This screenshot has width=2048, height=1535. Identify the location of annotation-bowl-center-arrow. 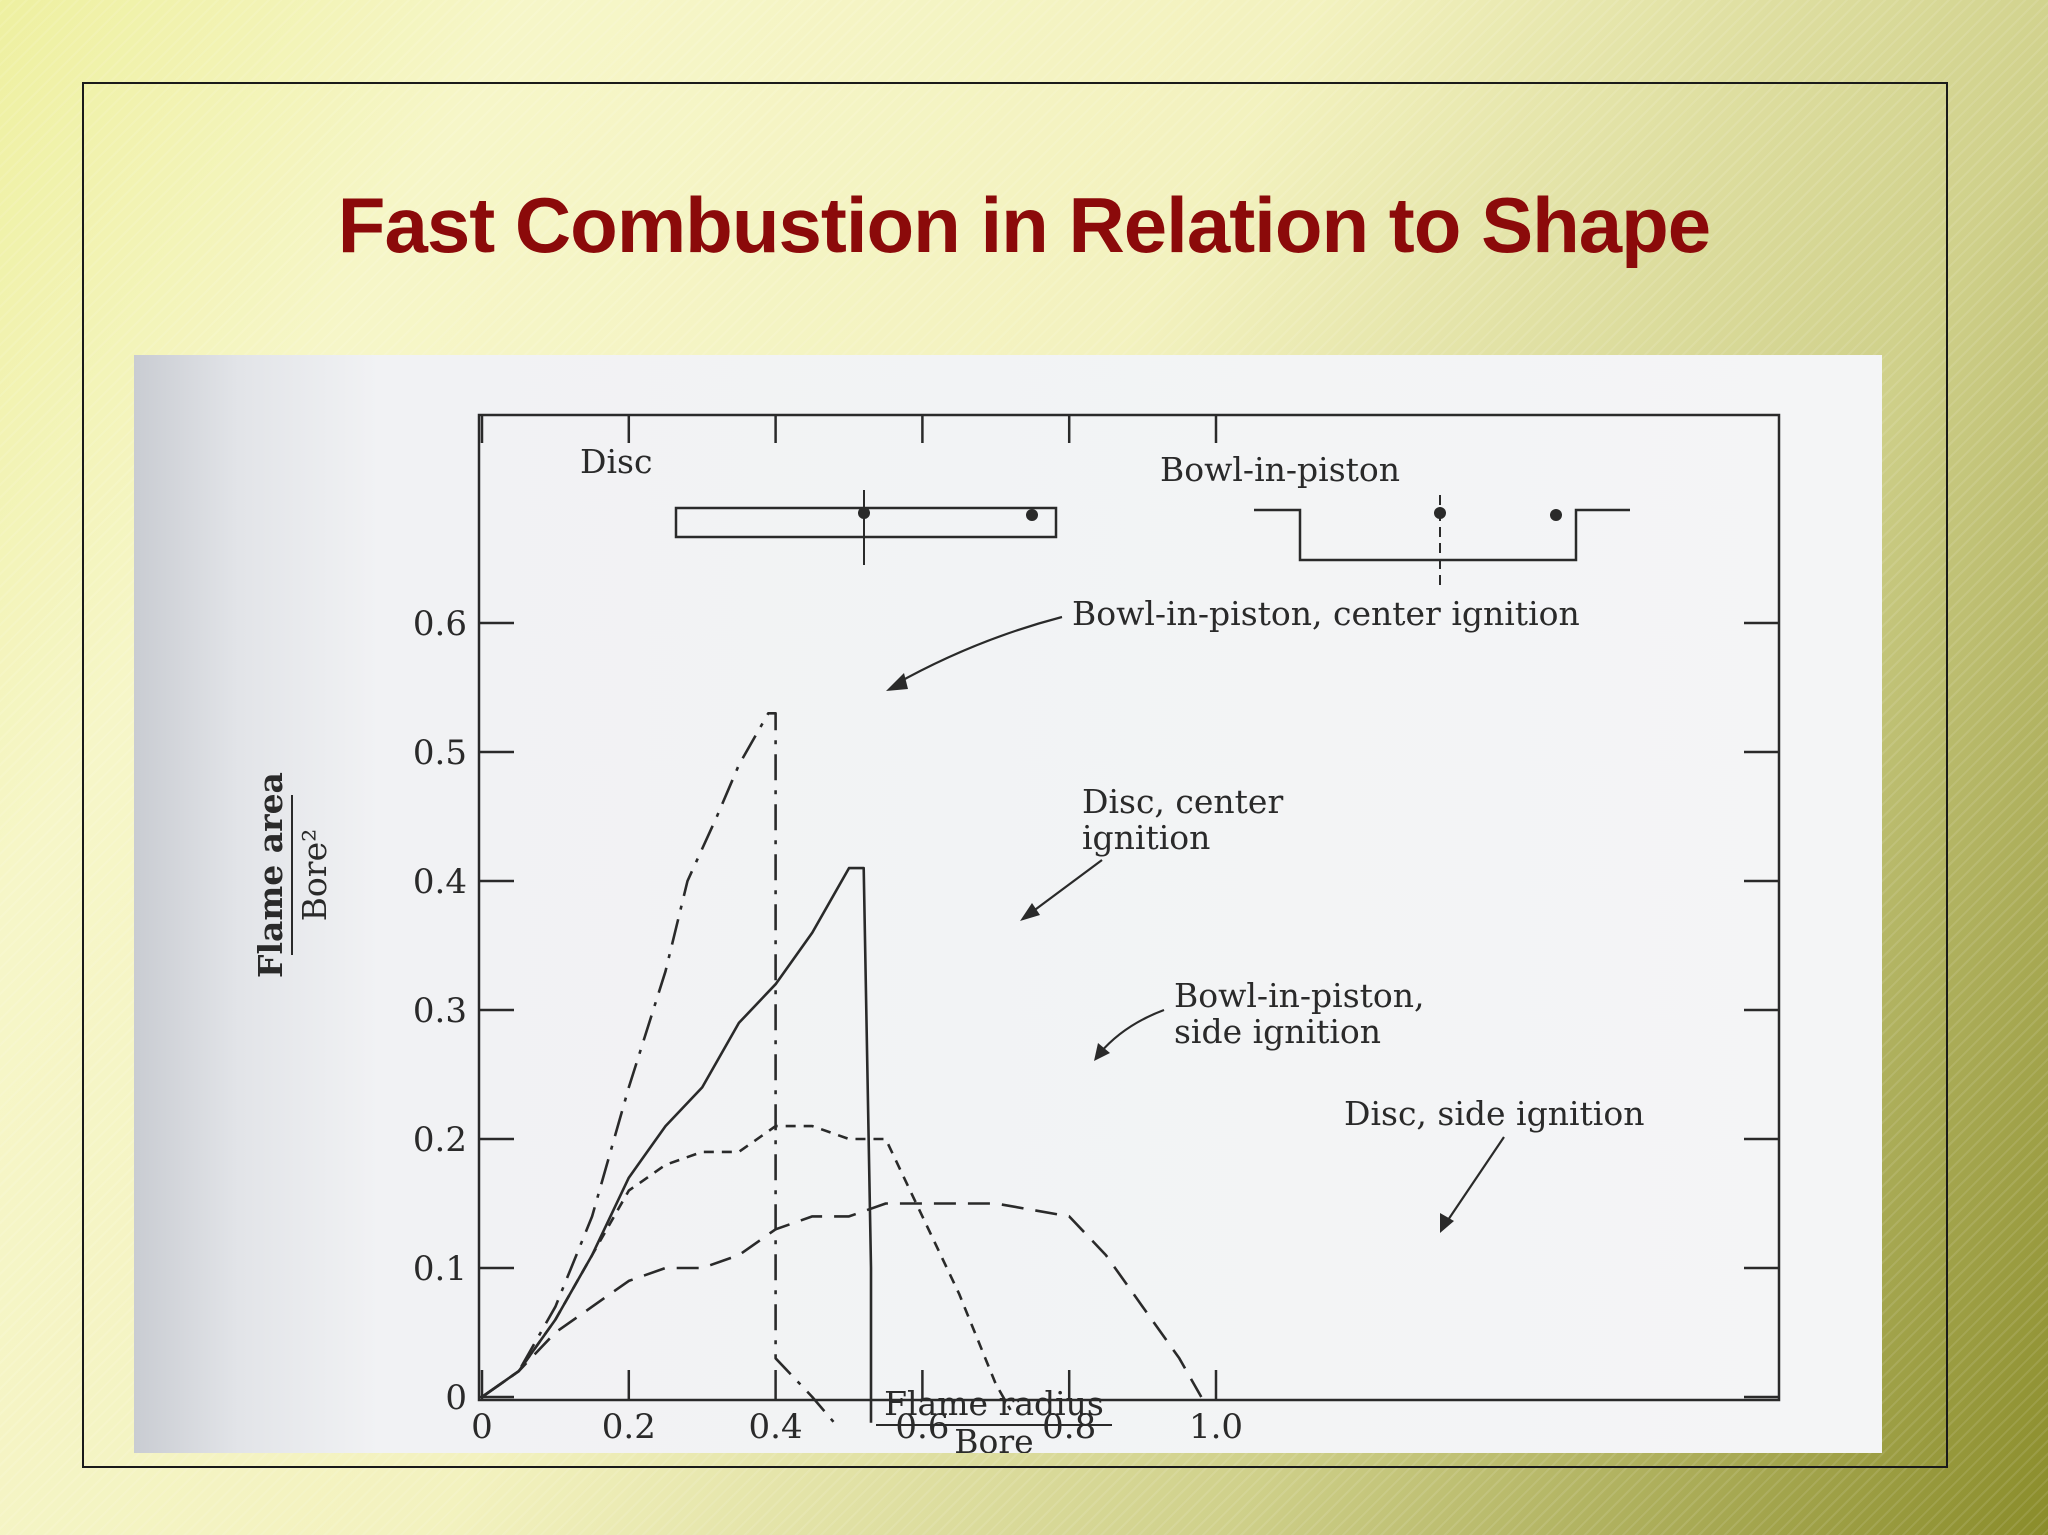
(978, 650).